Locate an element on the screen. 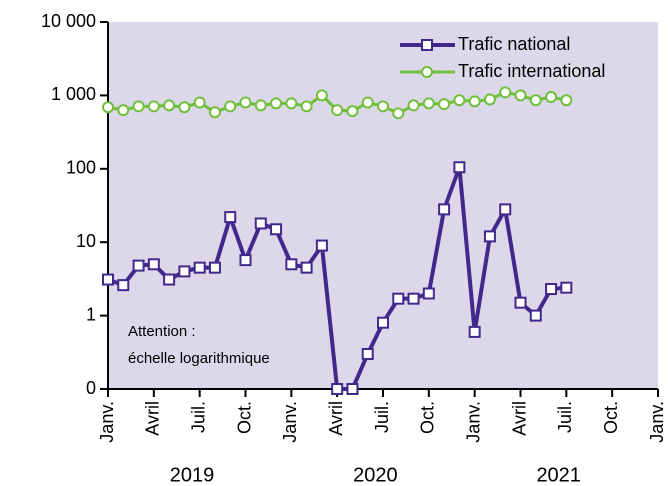 The image size is (668, 486). legend-label: Trafic national is located at coordinates (514, 44).